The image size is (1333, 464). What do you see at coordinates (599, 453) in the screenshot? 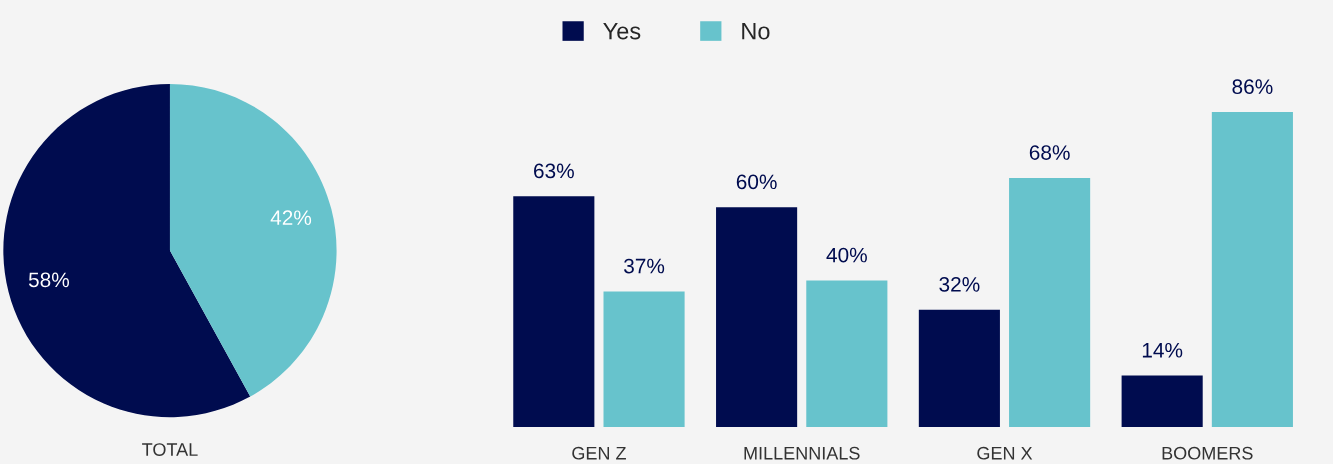
I see `x-tick-label: GEN Z` at bounding box center [599, 453].